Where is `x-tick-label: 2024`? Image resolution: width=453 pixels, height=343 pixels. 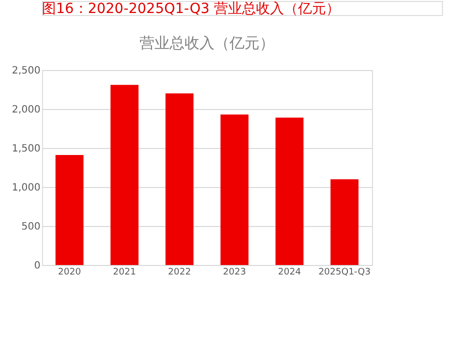
x-tick-label: 2024 is located at coordinates (290, 273).